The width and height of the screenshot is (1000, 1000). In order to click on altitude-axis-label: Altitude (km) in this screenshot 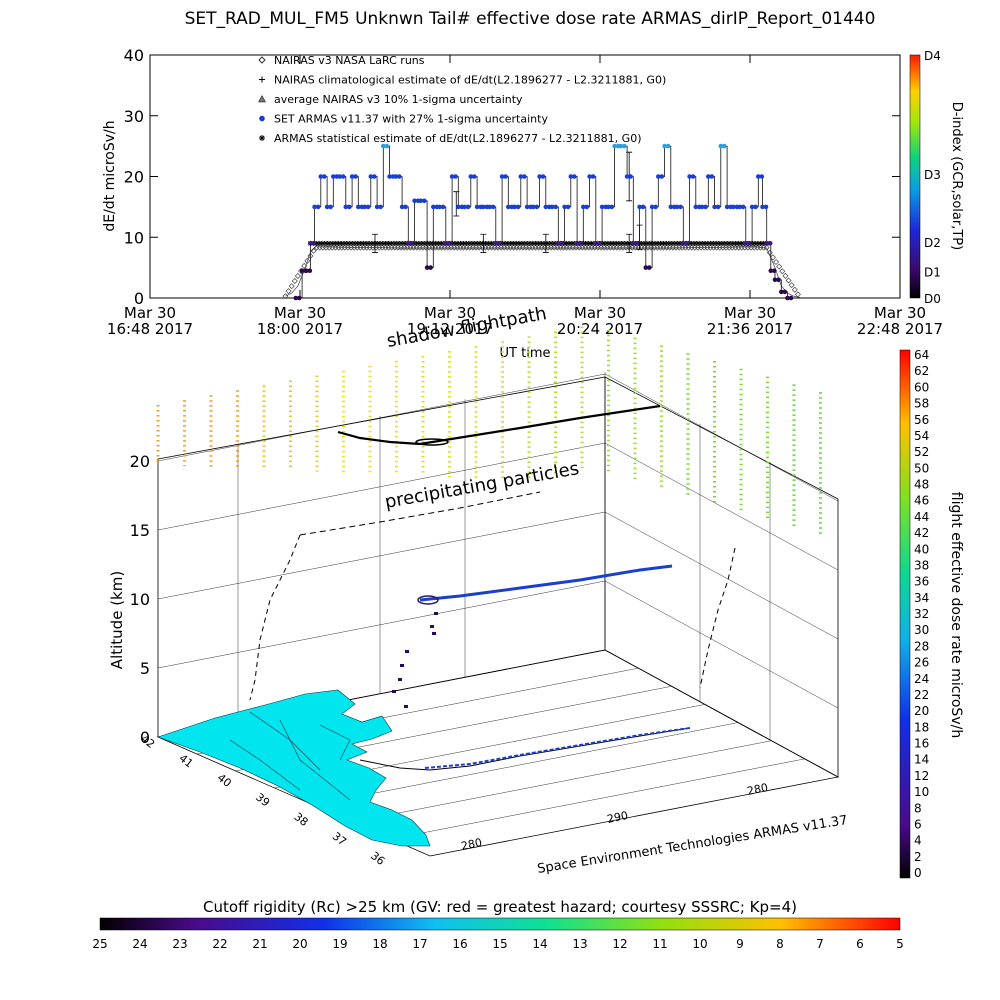, I will do `click(117, 620)`.